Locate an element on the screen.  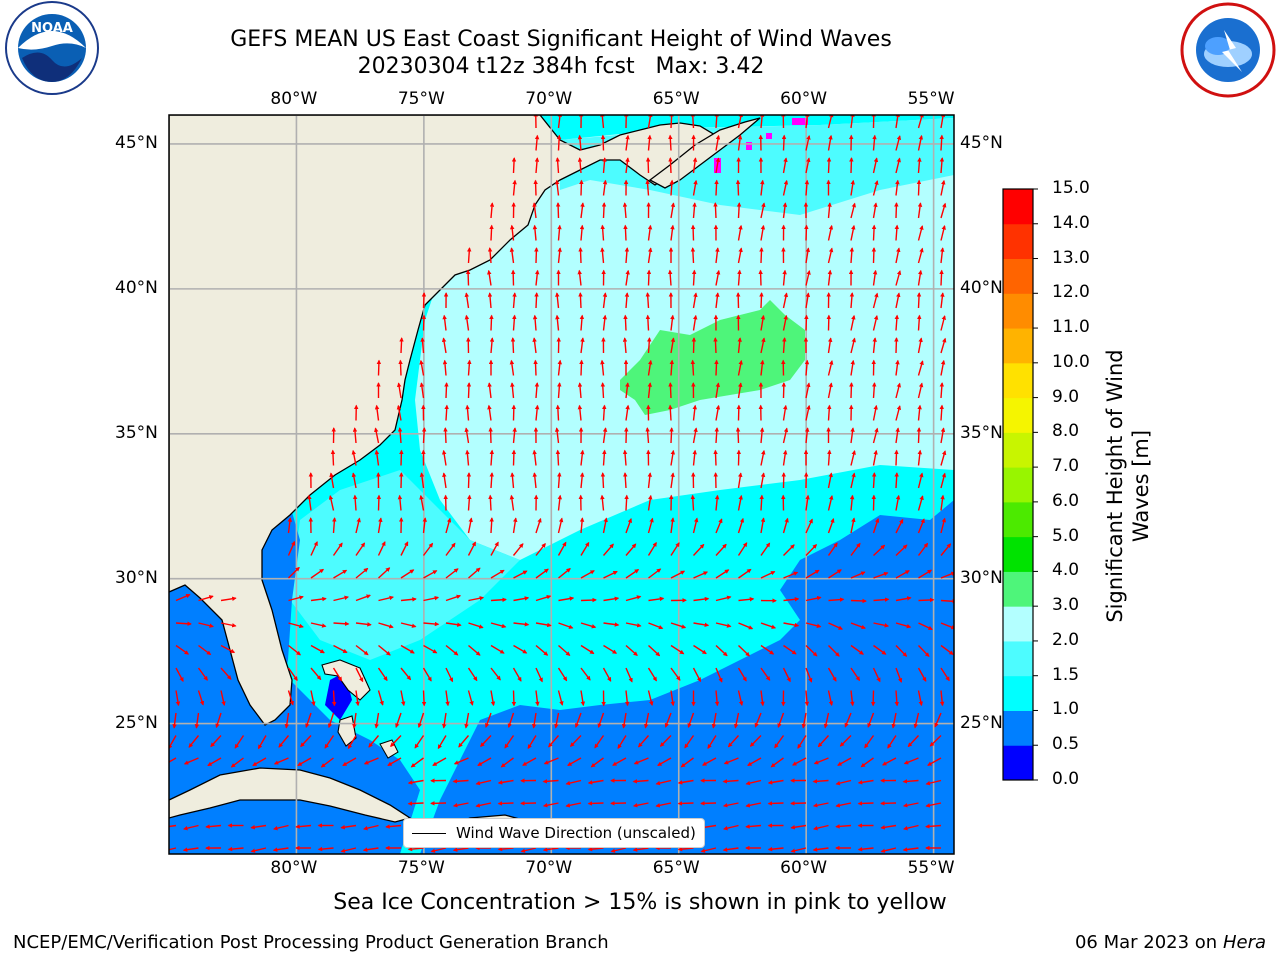
sea-ice-patch is located at coordinates (800, 121).